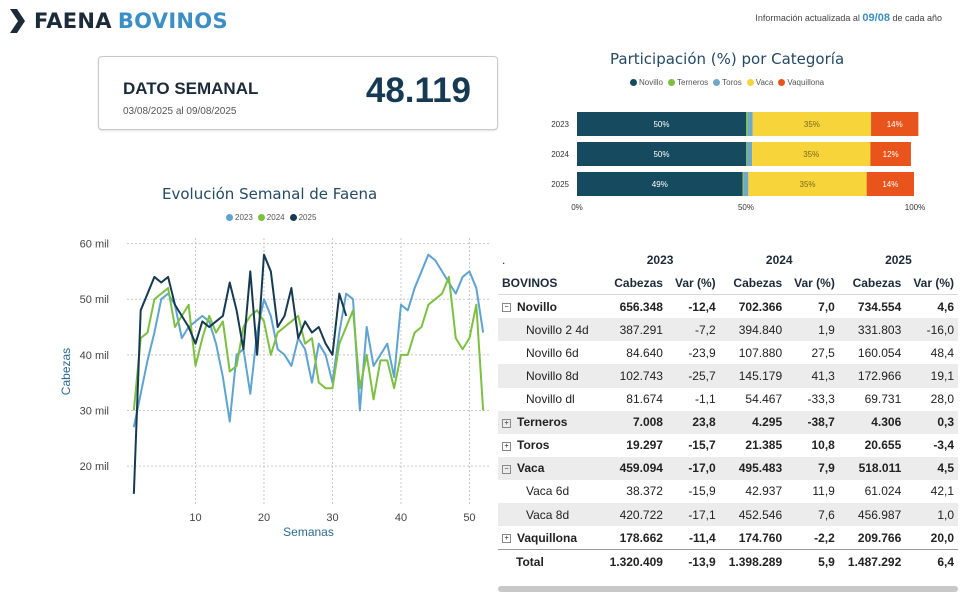 This screenshot has height=595, width=960. I want to click on table-cell: -17,1, so click(693, 515).